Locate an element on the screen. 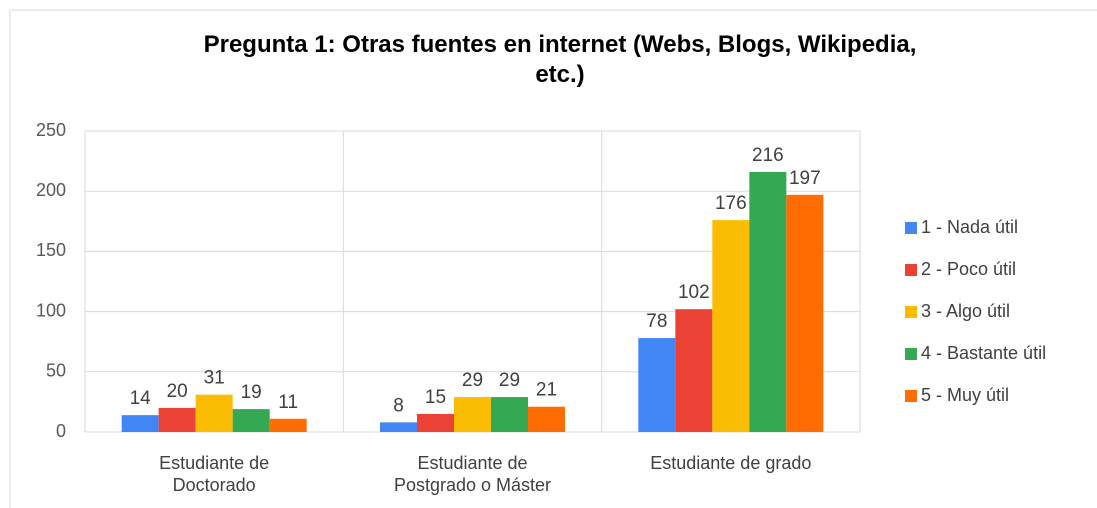 This screenshot has height=508, width=1097. data-label: 14 is located at coordinates (141, 398).